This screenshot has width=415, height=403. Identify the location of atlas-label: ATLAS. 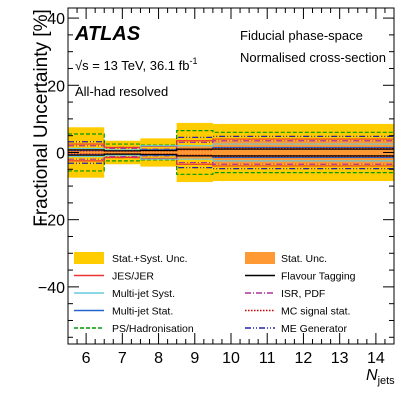
(107, 34).